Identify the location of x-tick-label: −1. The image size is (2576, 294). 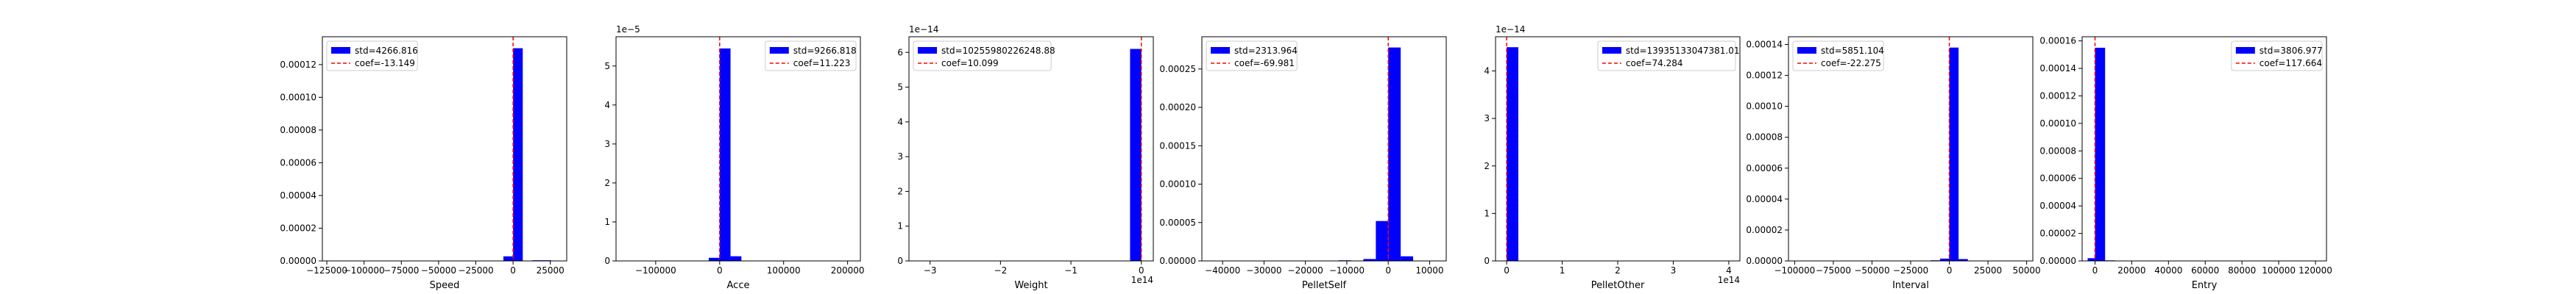
(1071, 270).